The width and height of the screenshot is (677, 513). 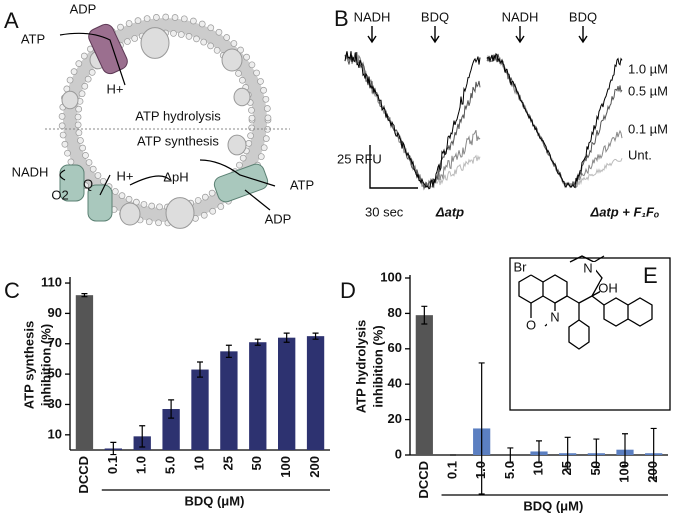 What do you see at coordinates (55, 403) in the screenshot?
I see `y-tick-label: 30` at bounding box center [55, 403].